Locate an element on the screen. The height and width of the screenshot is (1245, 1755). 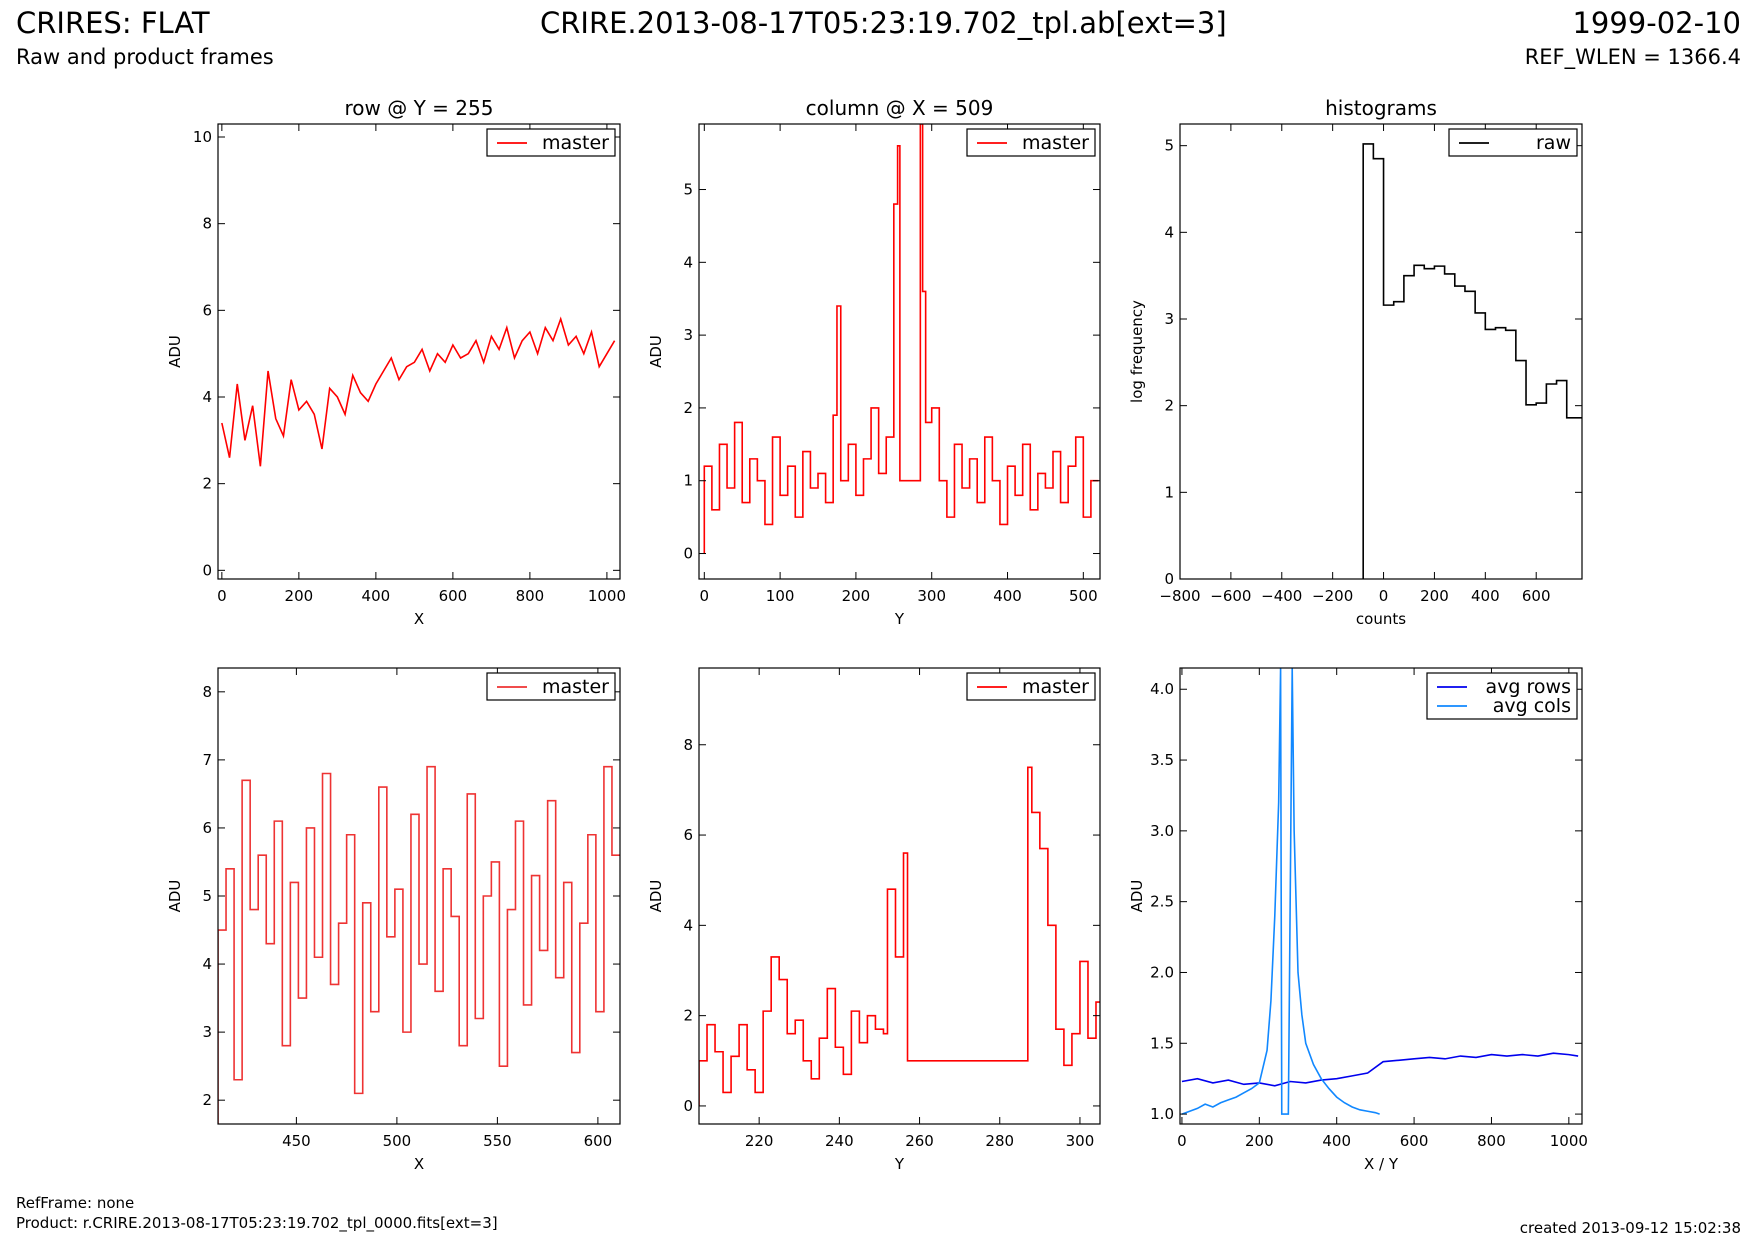
axes-frame-row is located at coordinates (419, 351).